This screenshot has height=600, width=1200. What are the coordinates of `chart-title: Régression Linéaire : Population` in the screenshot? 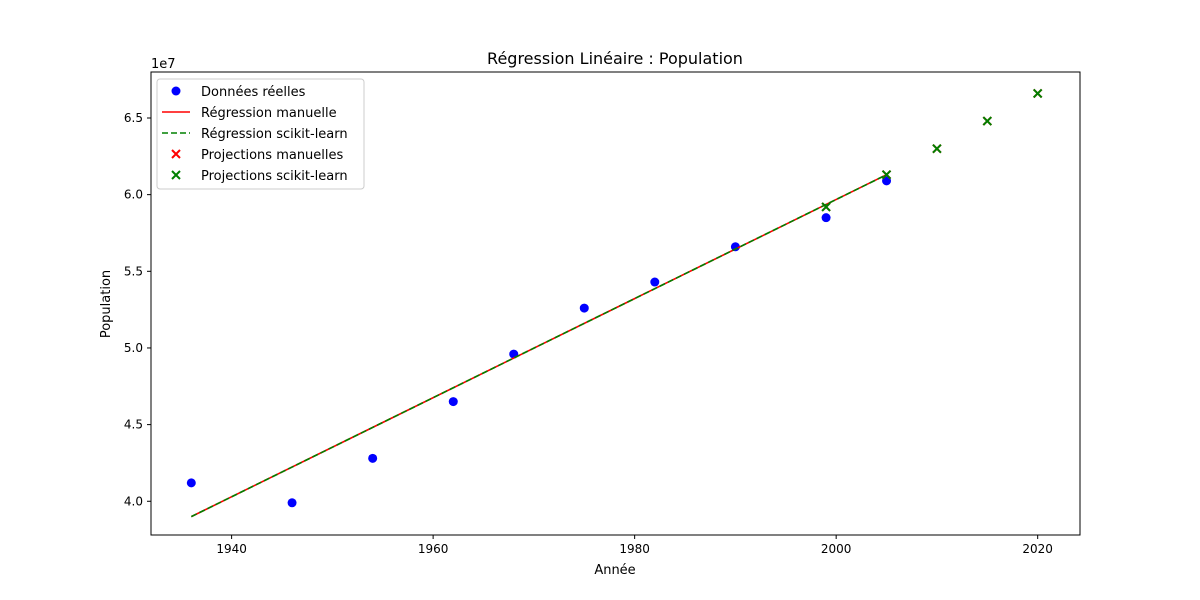 It's located at (615, 58).